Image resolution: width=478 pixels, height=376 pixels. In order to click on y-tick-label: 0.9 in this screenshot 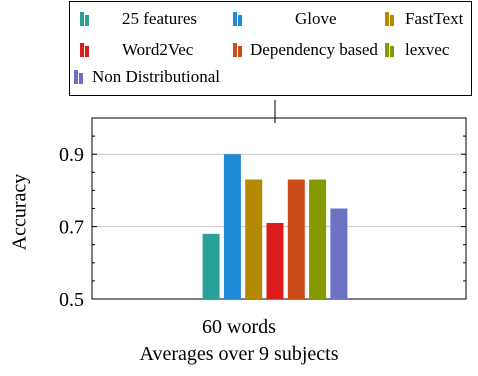, I will do `click(71, 155)`.